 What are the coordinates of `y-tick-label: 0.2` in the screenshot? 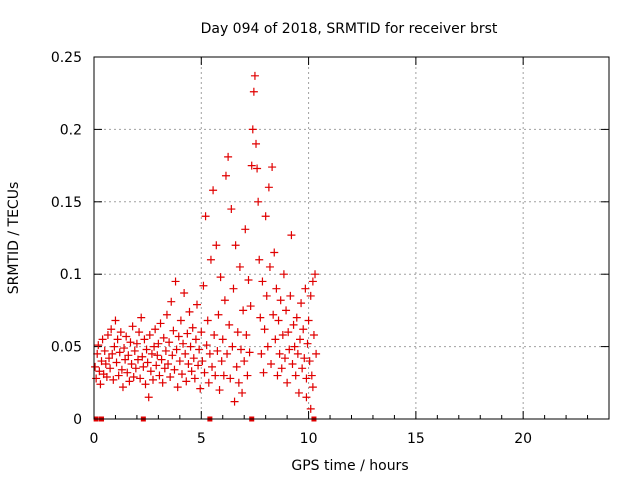 It's located at (71, 130).